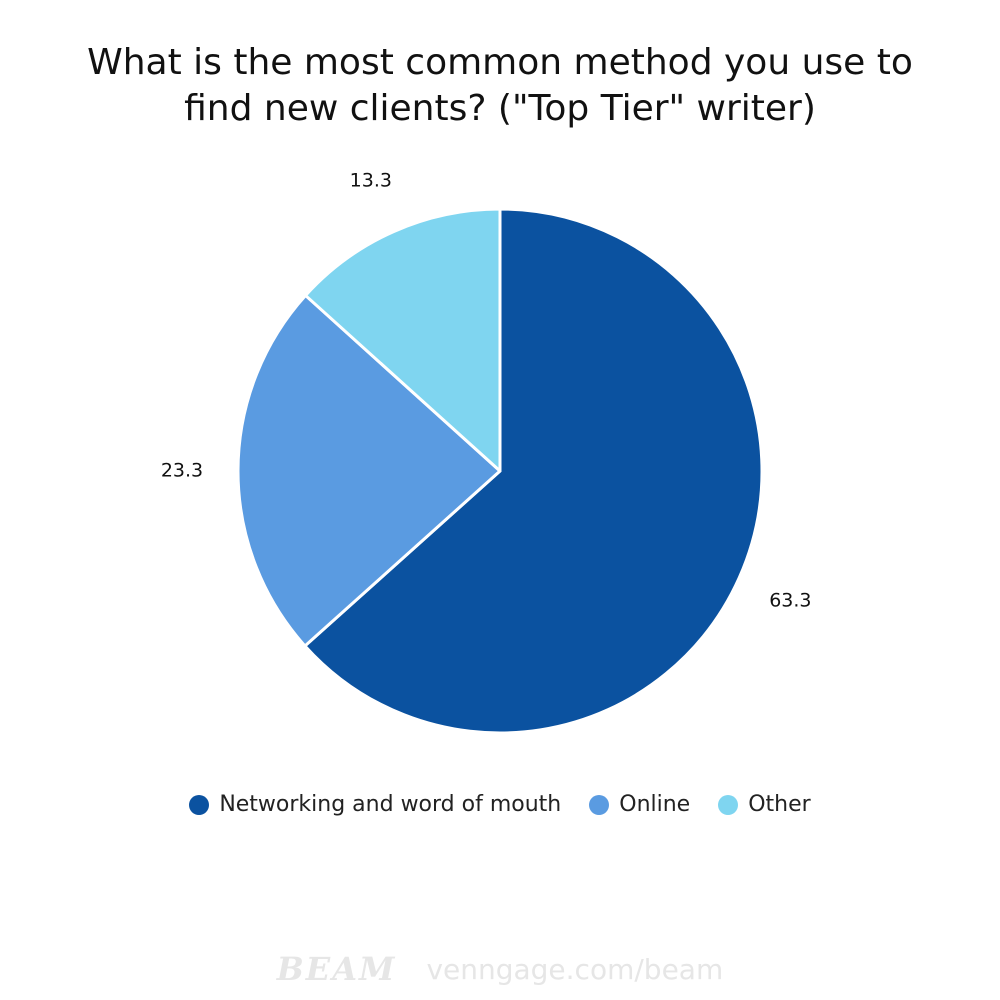  I want to click on legend-item-online: Online, so click(639, 804).